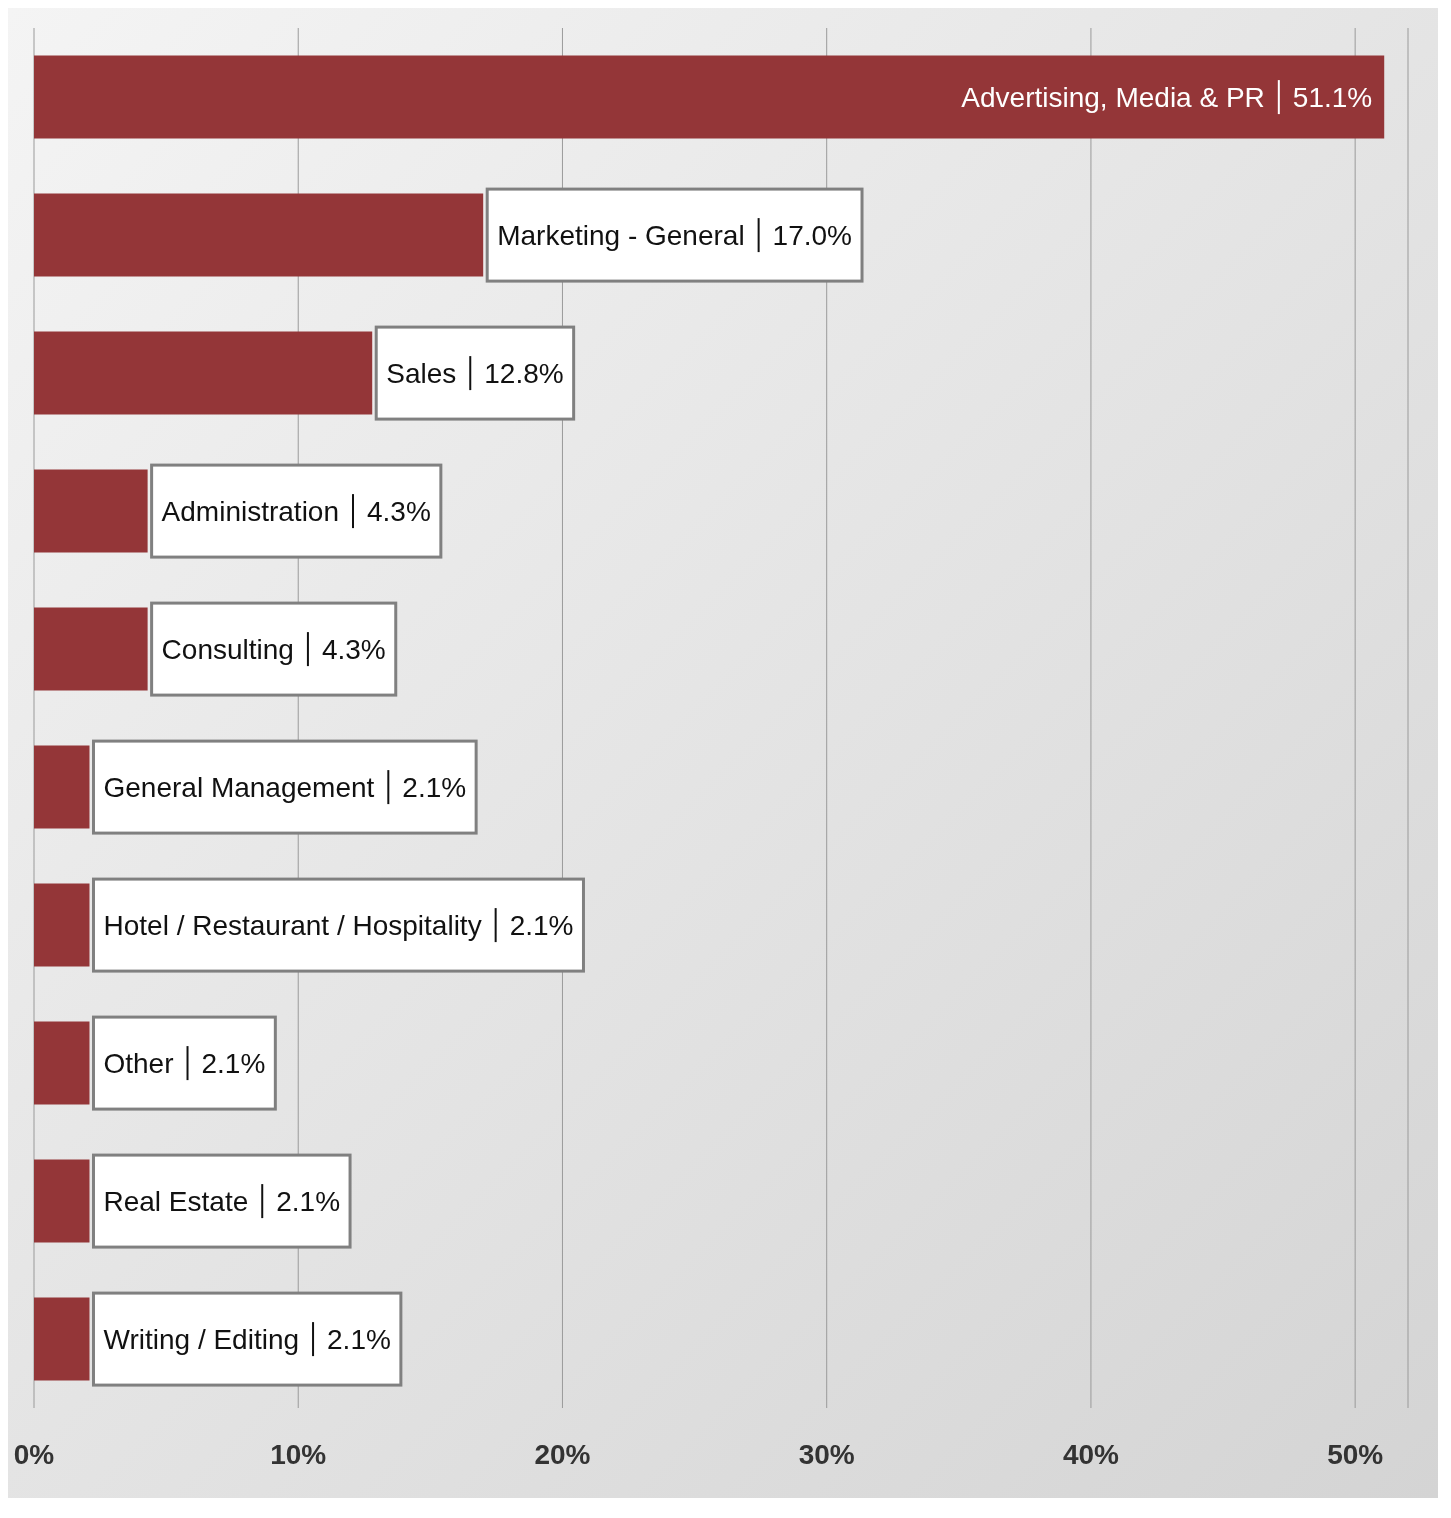  What do you see at coordinates (273, 649) in the screenshot?
I see `category-label: Consulting 4.3%` at bounding box center [273, 649].